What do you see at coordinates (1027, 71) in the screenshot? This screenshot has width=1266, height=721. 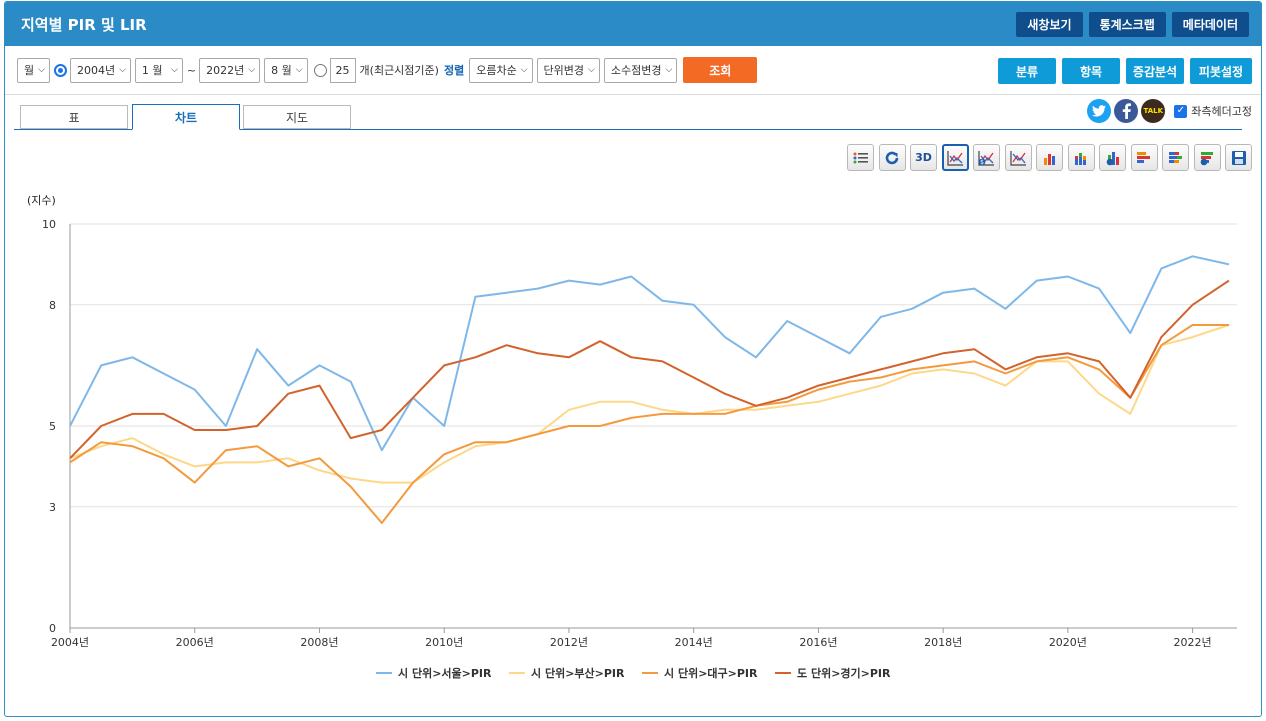 I see `classification-button: 분류` at bounding box center [1027, 71].